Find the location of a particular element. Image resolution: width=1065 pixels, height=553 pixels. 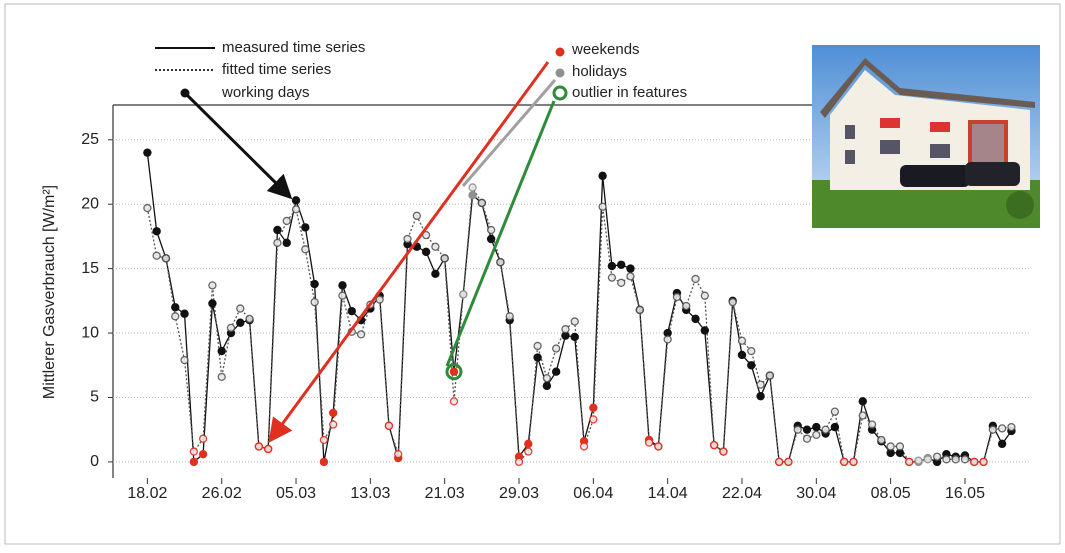

x-tick-label: 26.02 is located at coordinates (222, 493).